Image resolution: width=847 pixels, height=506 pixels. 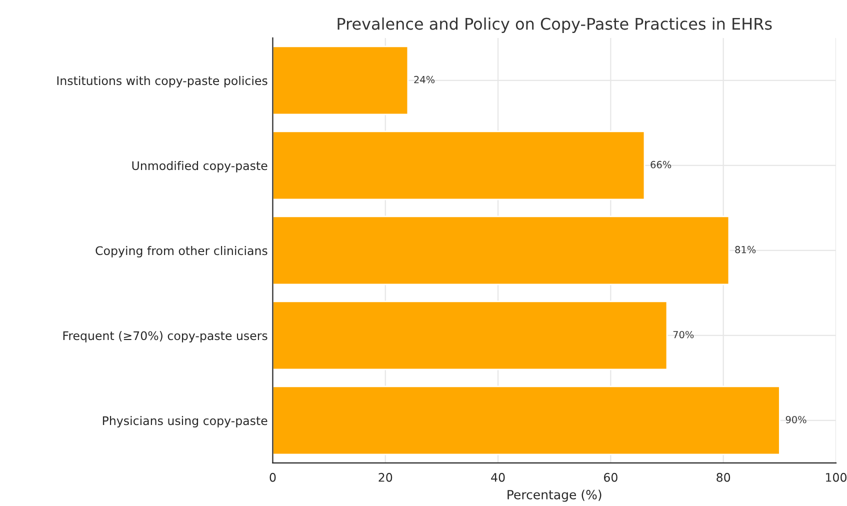 I want to click on y-tick-label: Frequent (≥70%) copy-paste users, so click(x=165, y=336).